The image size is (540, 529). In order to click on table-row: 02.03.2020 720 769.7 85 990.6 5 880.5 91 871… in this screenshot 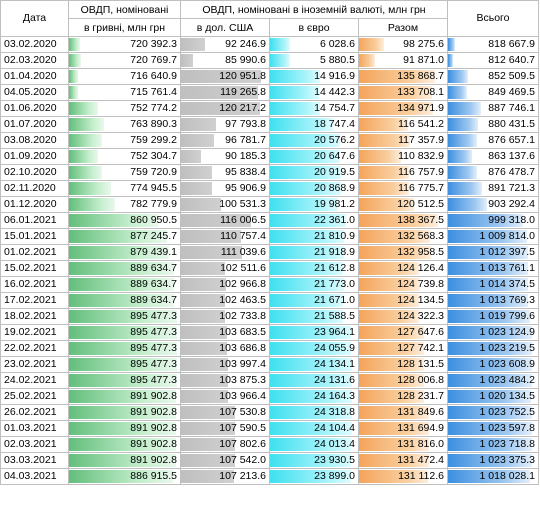, I will do `click(269, 60)`.